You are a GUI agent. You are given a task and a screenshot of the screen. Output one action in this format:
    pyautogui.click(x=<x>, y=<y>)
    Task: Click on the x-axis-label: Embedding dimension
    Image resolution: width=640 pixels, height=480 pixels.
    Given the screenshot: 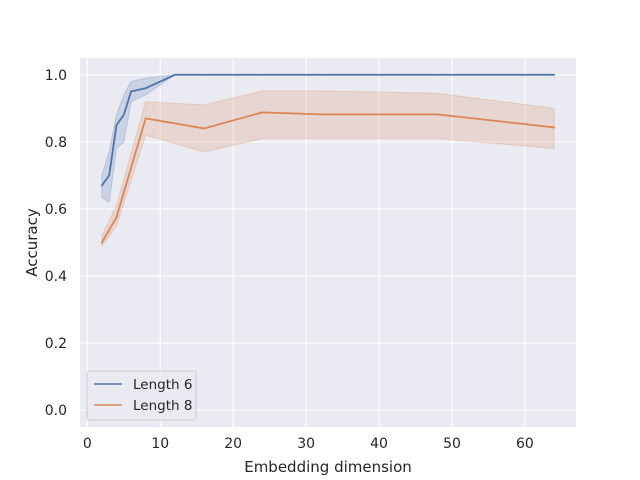 What is the action you would take?
    pyautogui.click(x=328, y=467)
    